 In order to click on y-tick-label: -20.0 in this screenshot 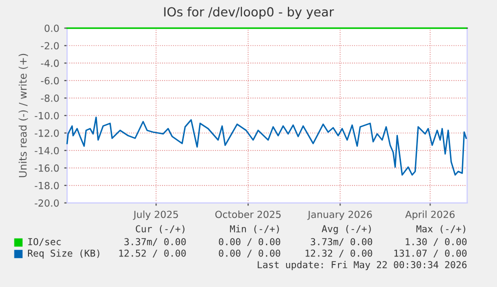, I will do `click(46, 203)`.